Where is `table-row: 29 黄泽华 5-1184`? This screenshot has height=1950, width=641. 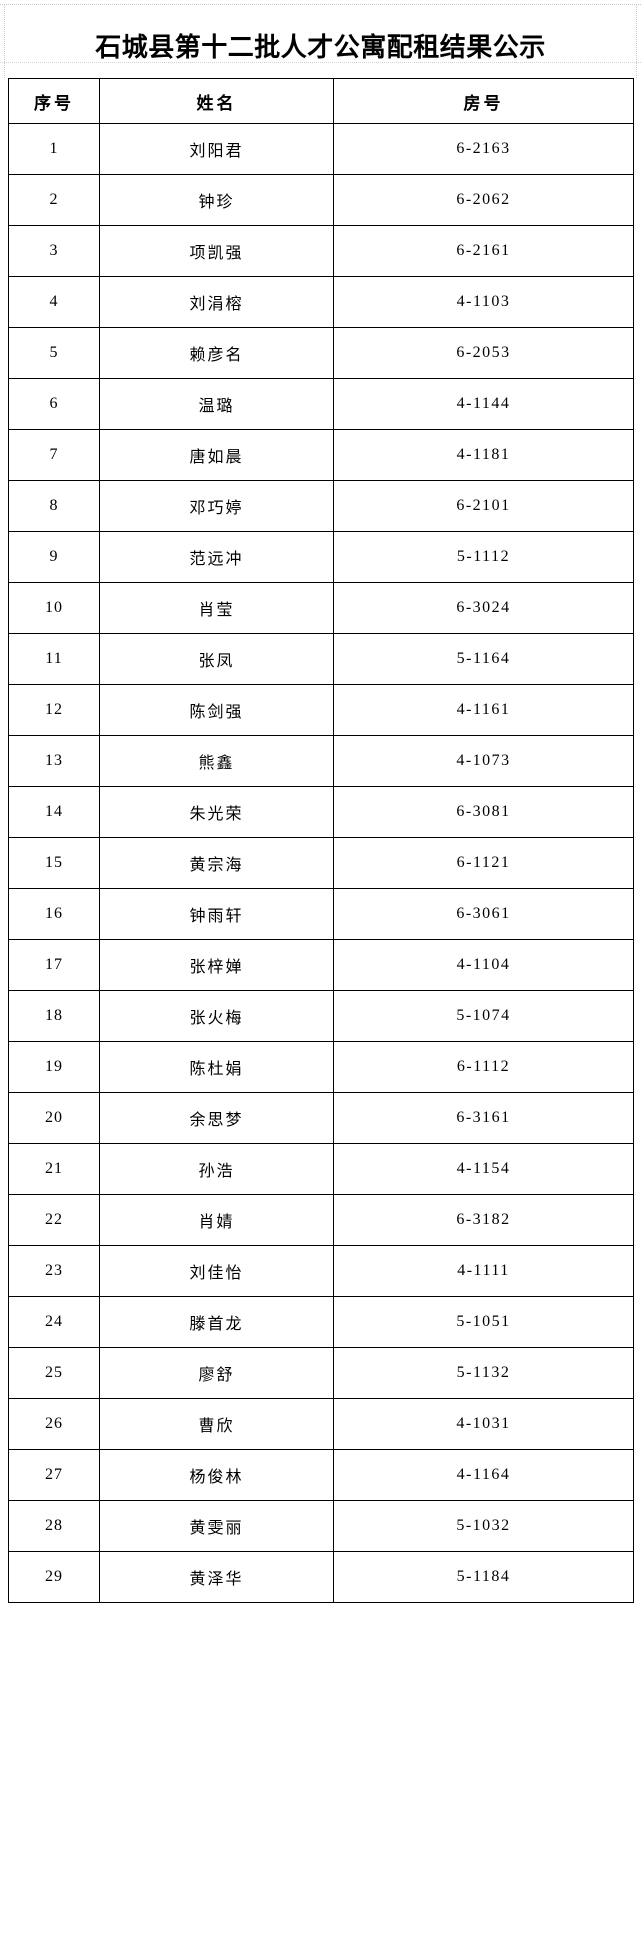
table-row: 29 黄泽华 5-1184 is located at coordinates (321, 1577).